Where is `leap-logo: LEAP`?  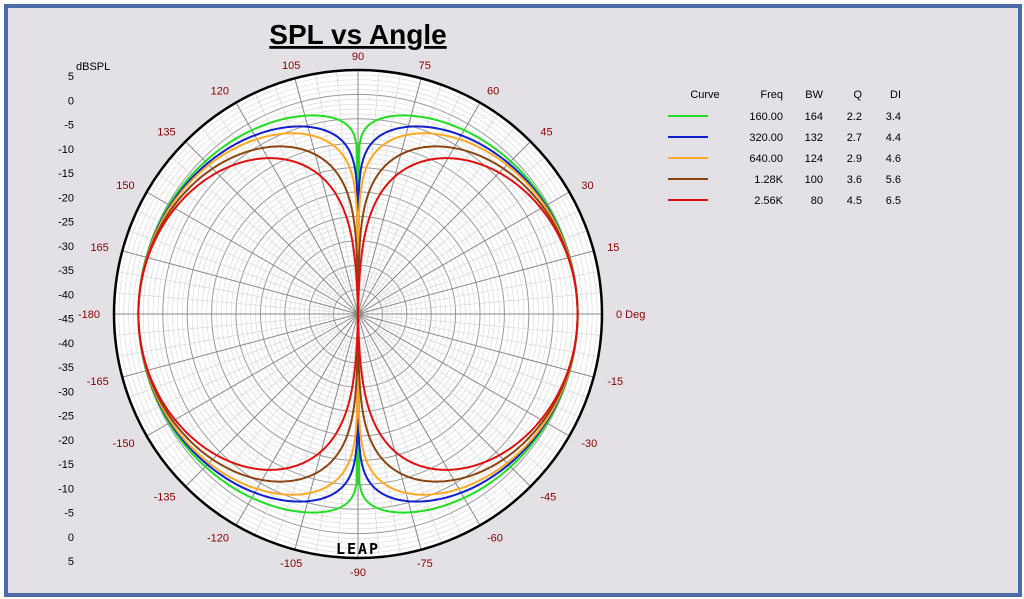
leap-logo: LEAP is located at coordinates (358, 549).